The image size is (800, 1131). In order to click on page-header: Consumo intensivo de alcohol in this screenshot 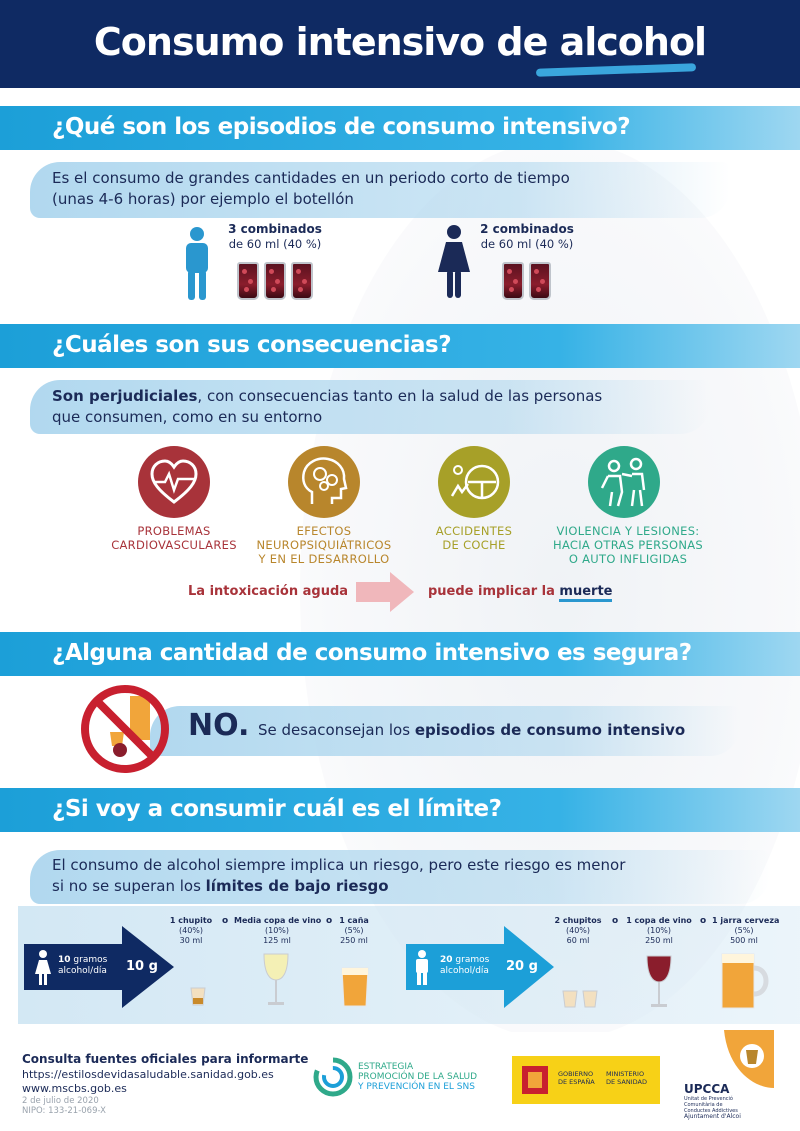, I will do `click(400, 44)`.